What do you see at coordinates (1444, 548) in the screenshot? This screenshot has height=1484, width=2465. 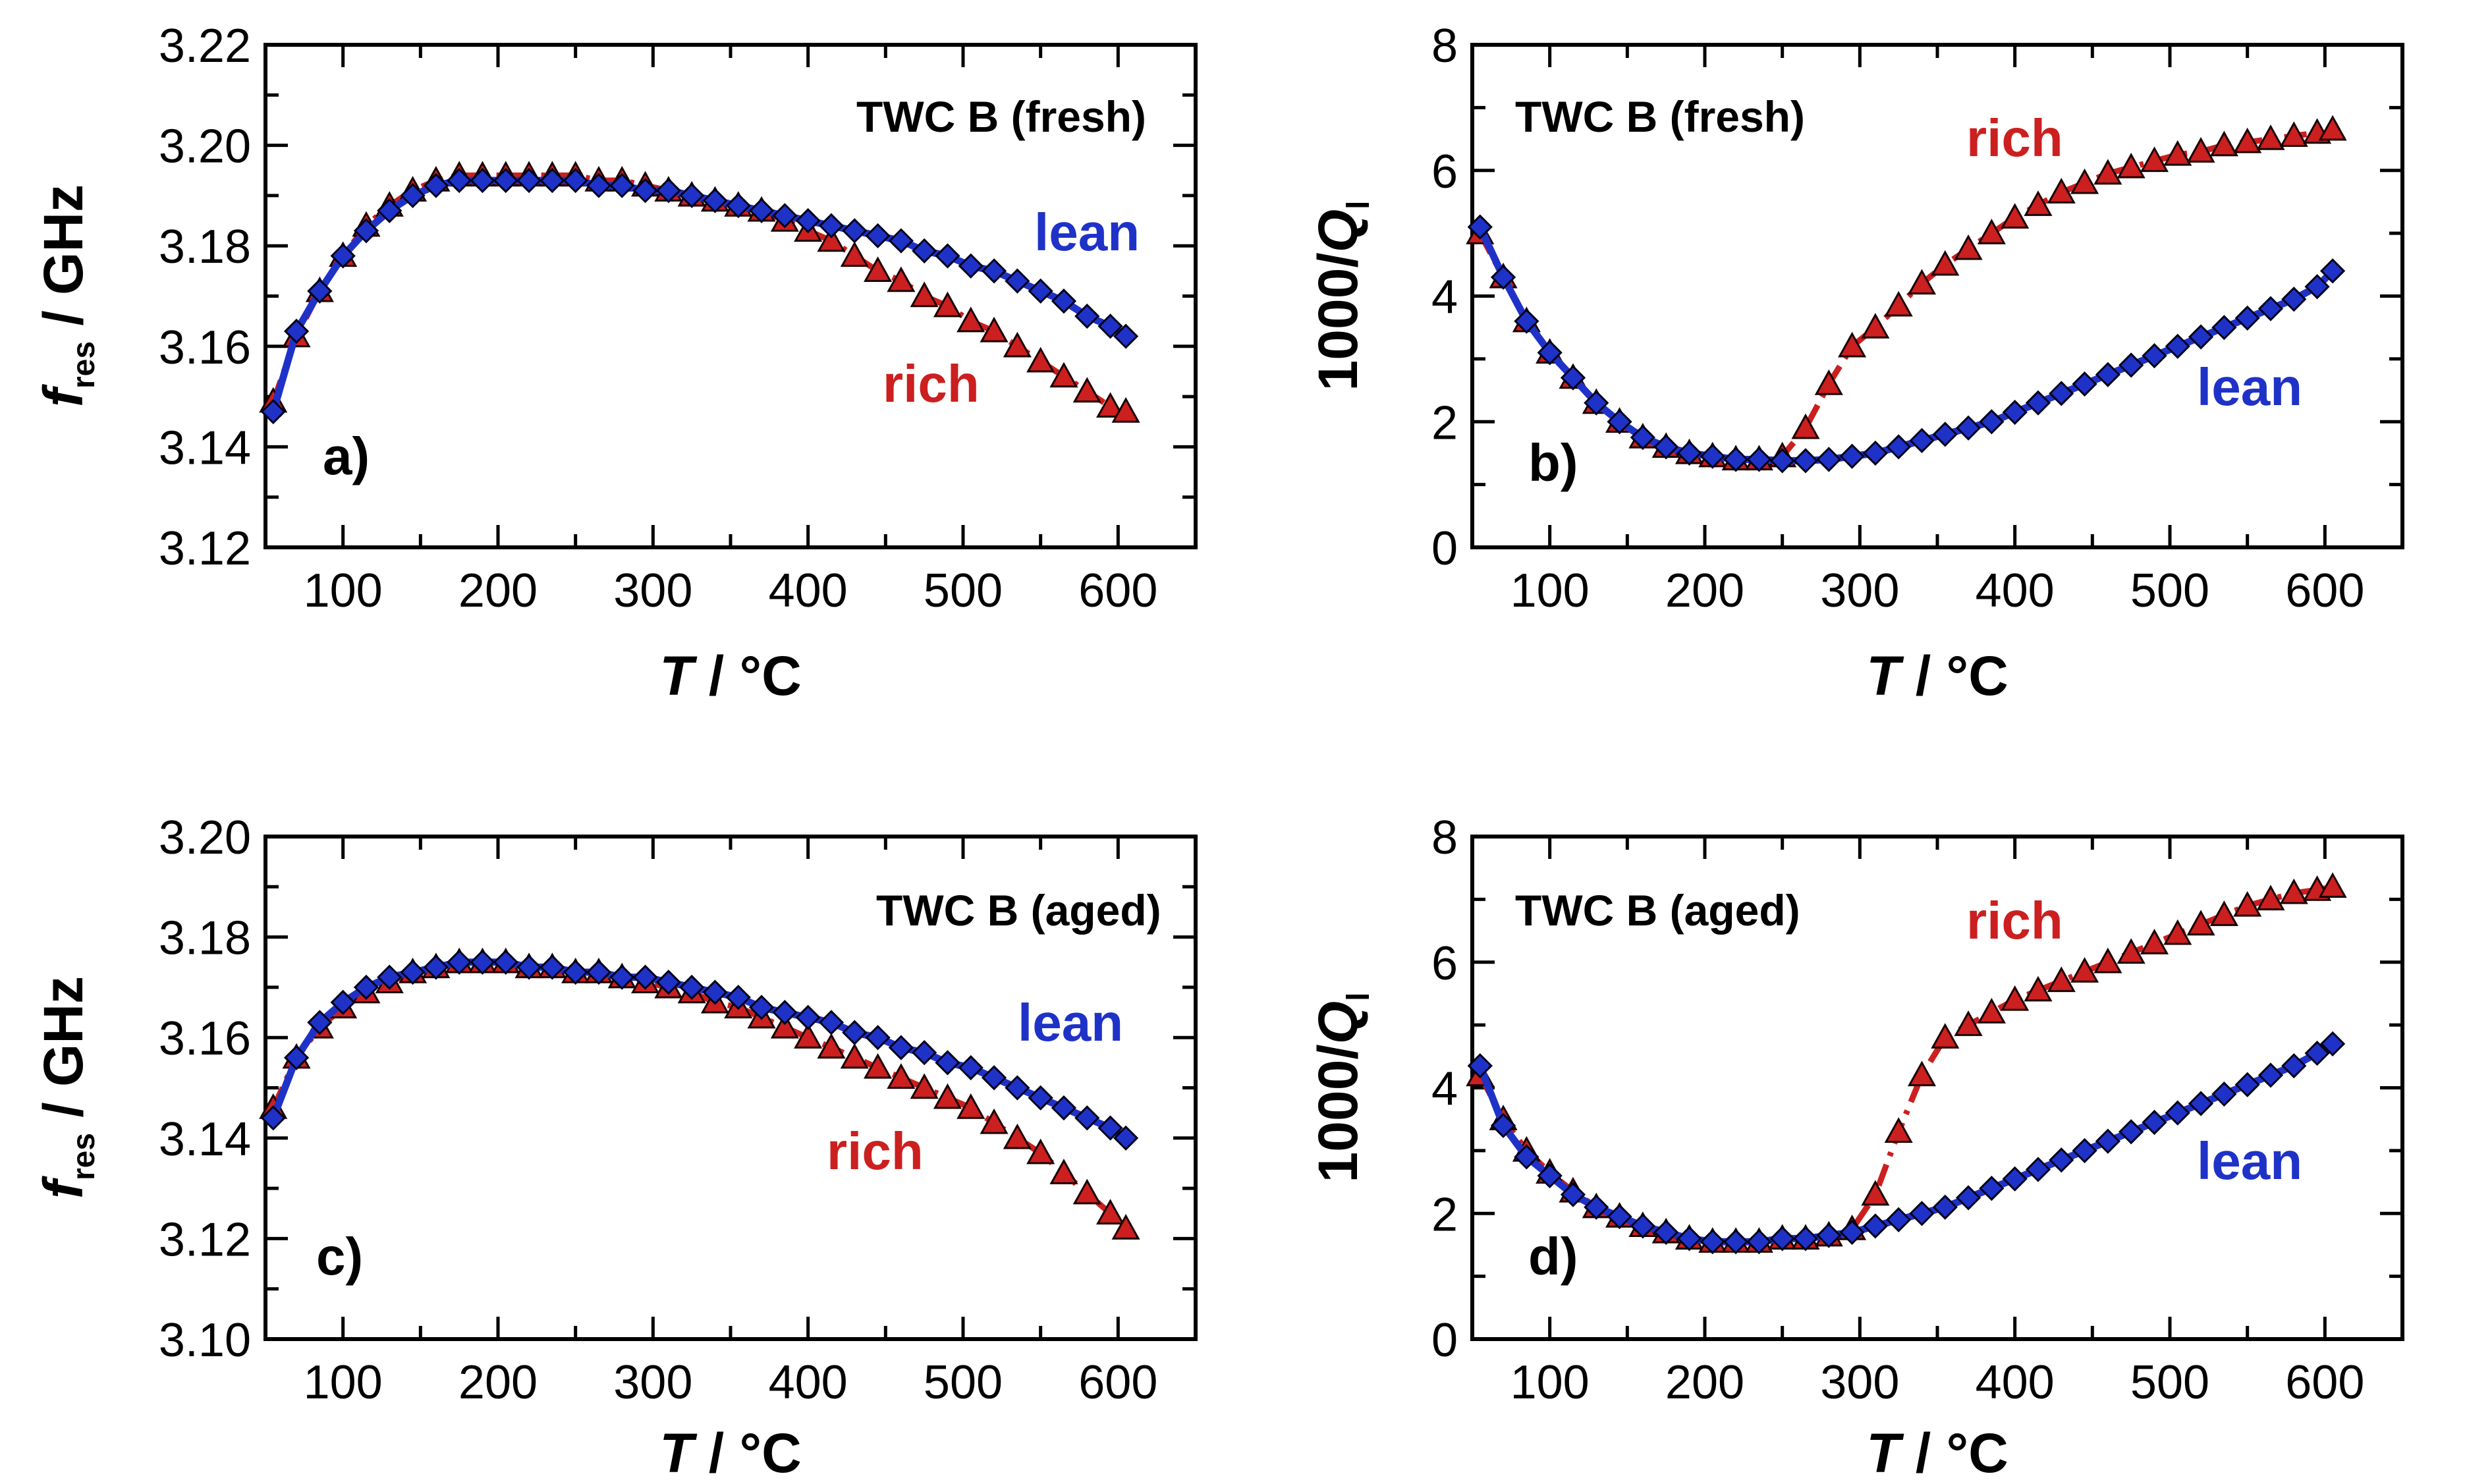 I see `panel-b-y-tick-label: 0` at bounding box center [1444, 548].